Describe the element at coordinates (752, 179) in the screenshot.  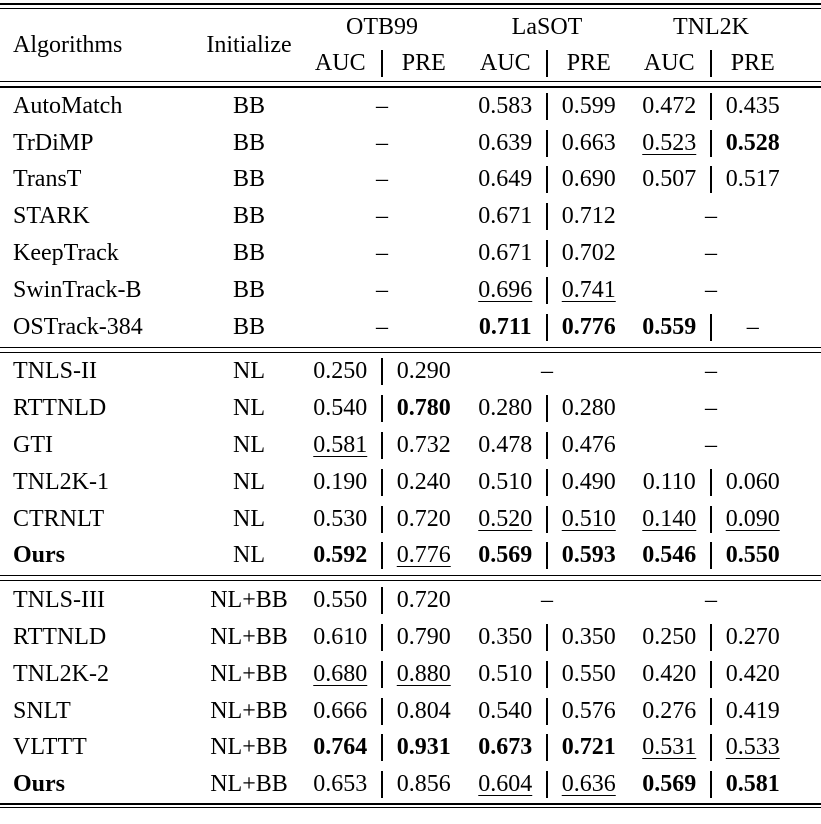
I see `pre-value: 0.517` at that location.